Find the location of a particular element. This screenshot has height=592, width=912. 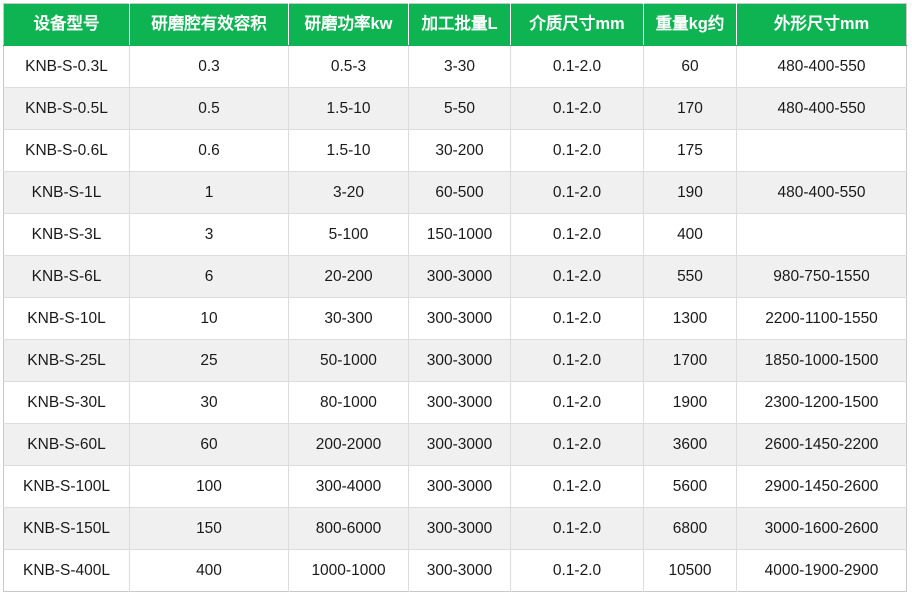

cell-model: KNB-S-0.3L is located at coordinates (66, 66).